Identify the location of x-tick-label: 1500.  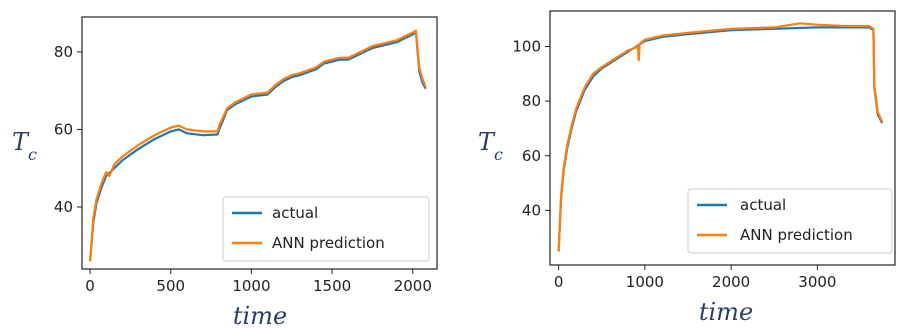
(332, 286).